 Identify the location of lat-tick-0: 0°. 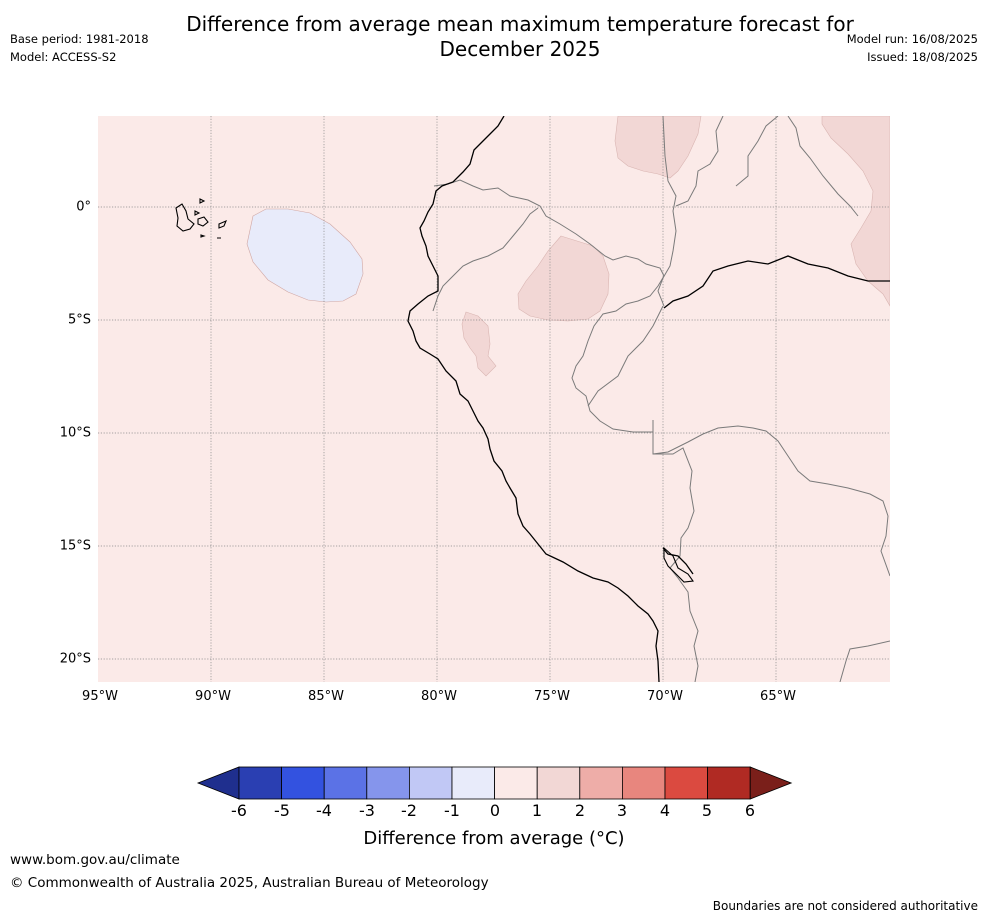
(83, 207).